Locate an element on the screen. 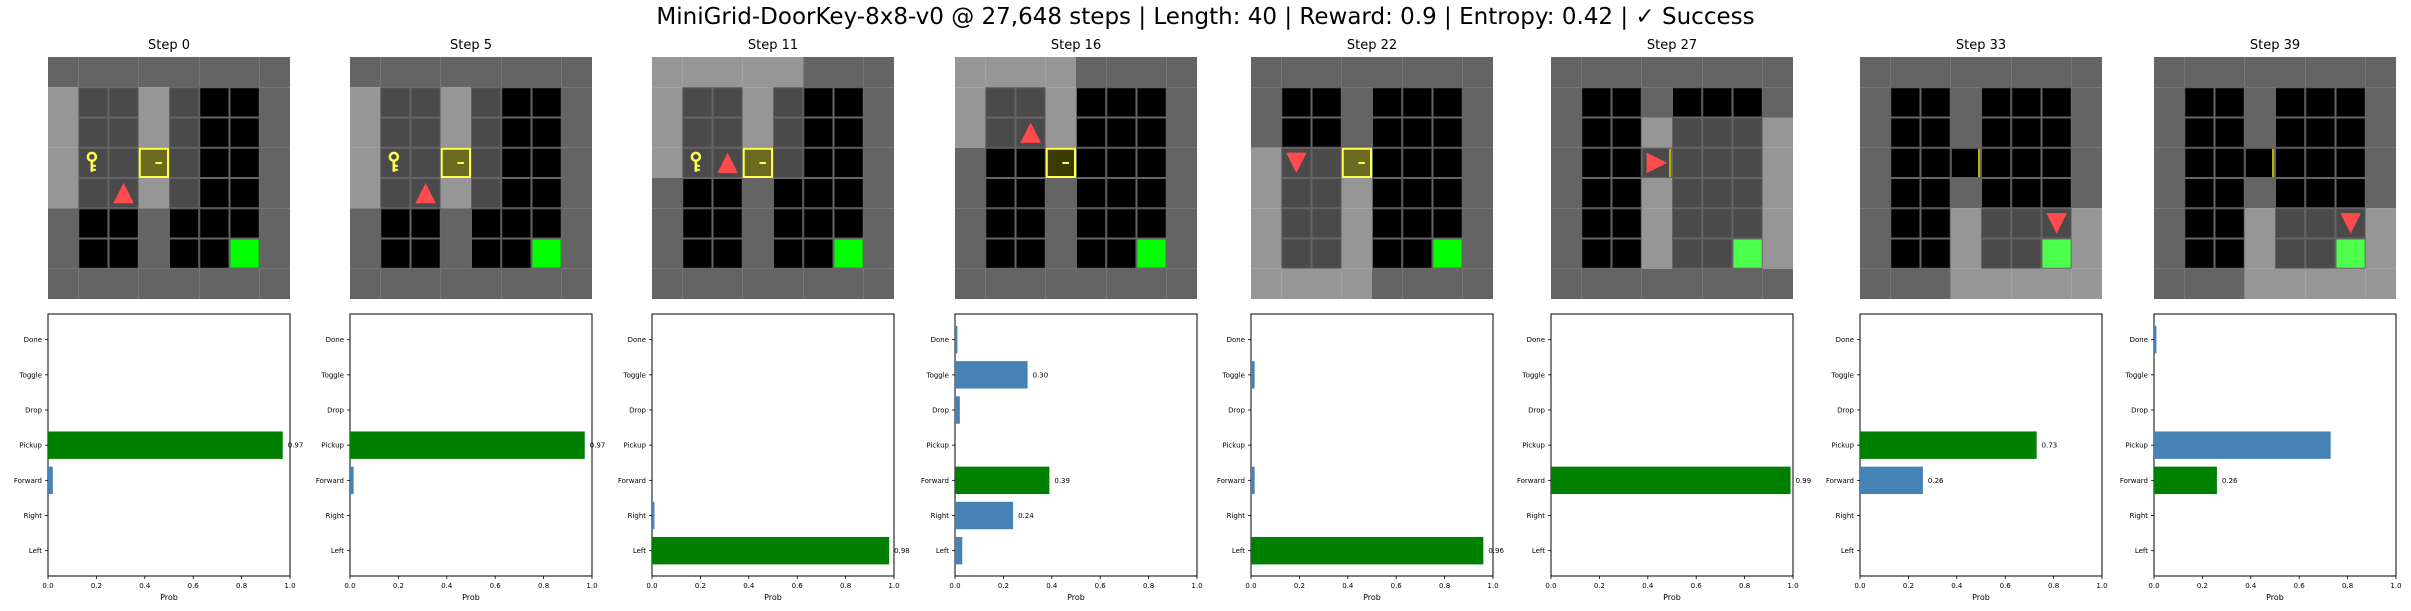 This screenshot has width=2411, height=611. x-tick-label: 0.0 is located at coordinates (1550, 586).